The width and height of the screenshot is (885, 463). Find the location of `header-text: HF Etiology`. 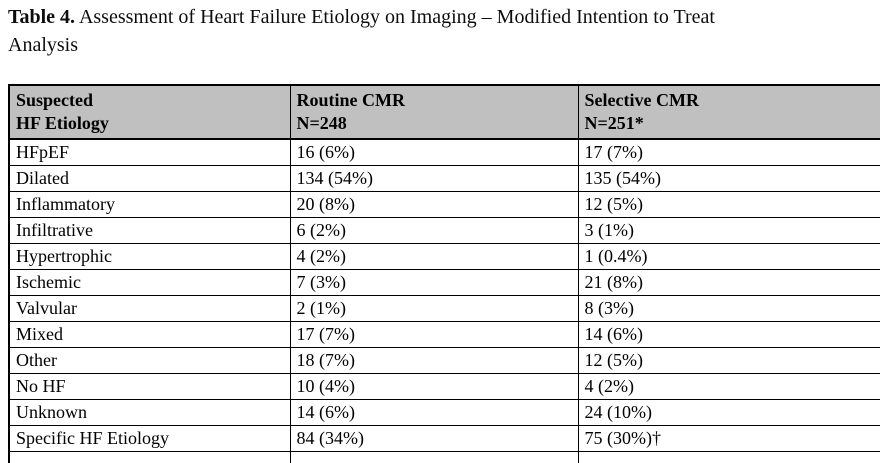

header-text: HF Etiology is located at coordinates (62, 123).